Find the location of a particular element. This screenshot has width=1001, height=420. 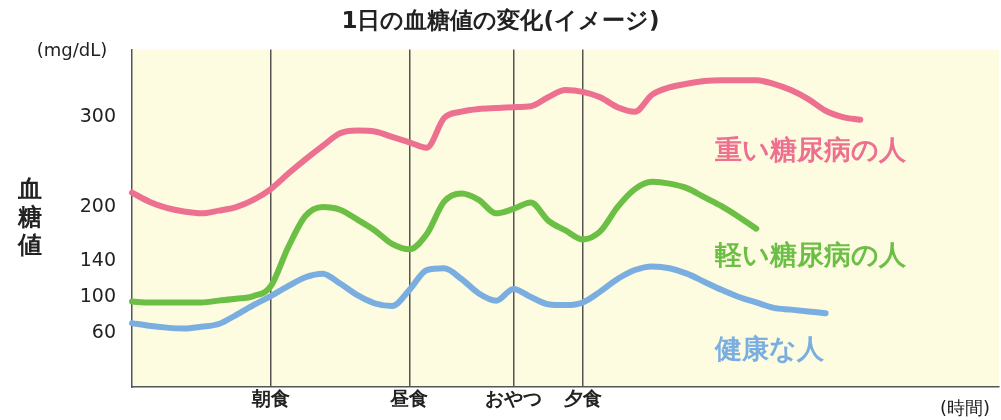

series-label: 軽い糖尿病の人 is located at coordinates (811, 254).